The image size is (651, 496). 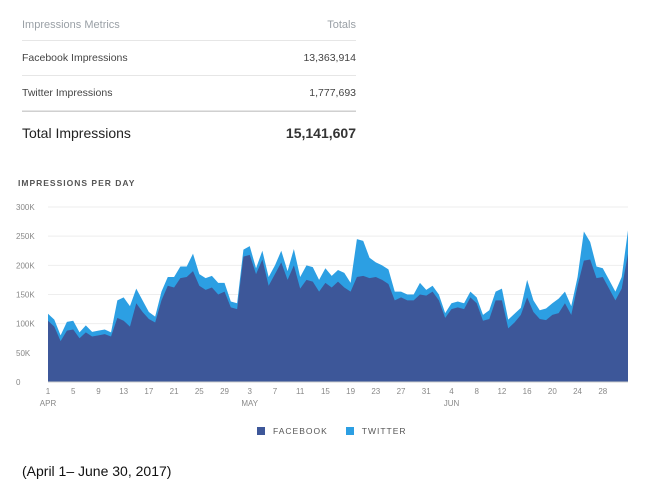 What do you see at coordinates (123, 391) in the screenshot?
I see `x-tick-label: 13` at bounding box center [123, 391].